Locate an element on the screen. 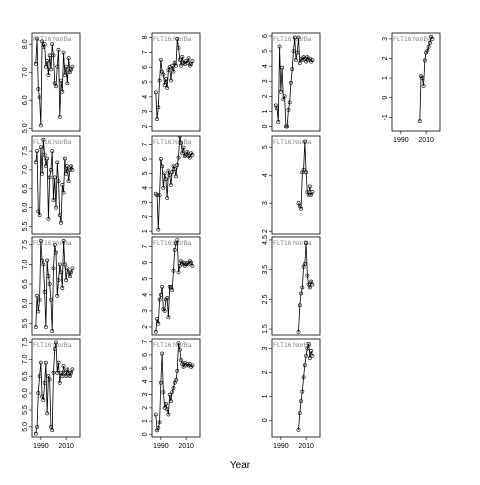 The width and height of the screenshot is (480, 485). y-tick-label: 0 is located at coordinates (265, 420).